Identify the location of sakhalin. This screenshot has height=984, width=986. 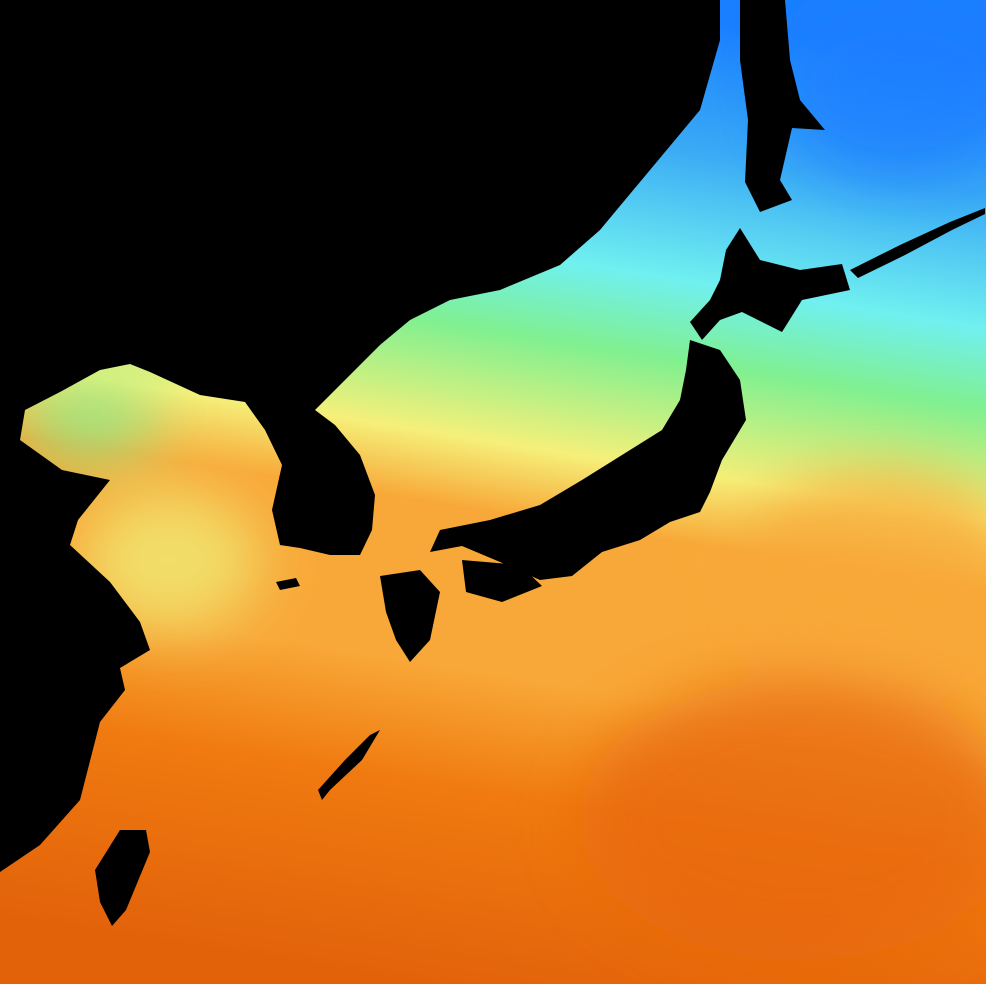
(782, 106).